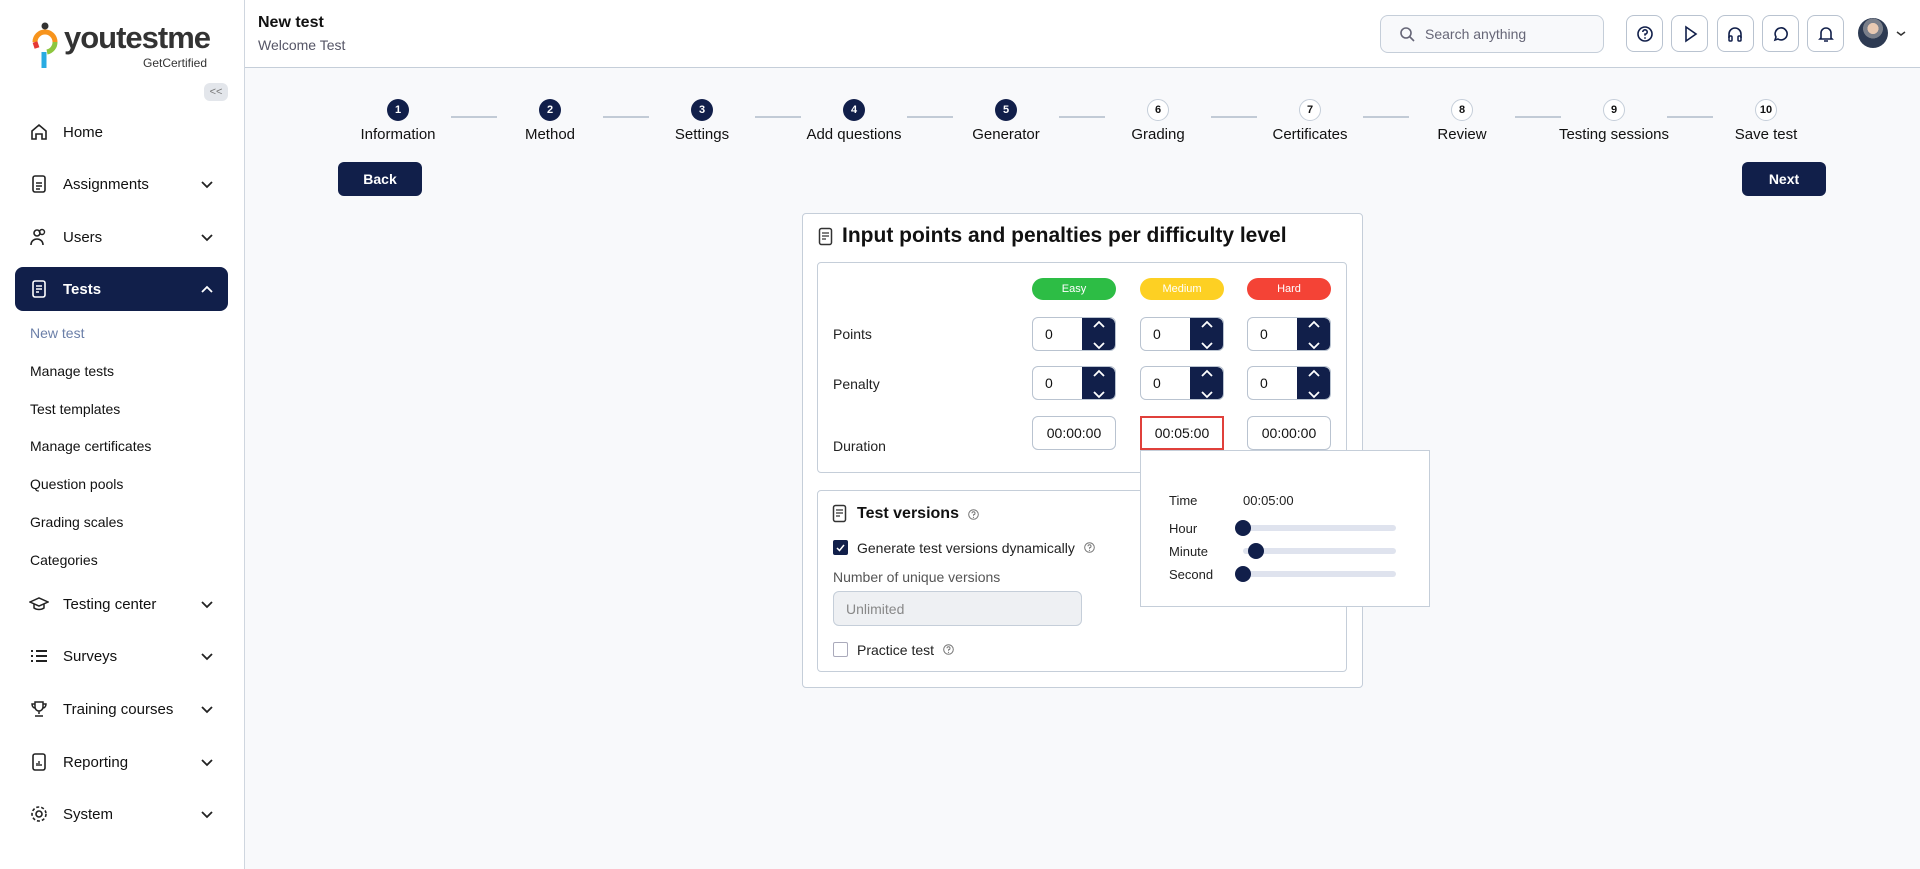 The image size is (1920, 869). What do you see at coordinates (957, 608) in the screenshot?
I see `unique-versions-input: Unlimited` at bounding box center [957, 608].